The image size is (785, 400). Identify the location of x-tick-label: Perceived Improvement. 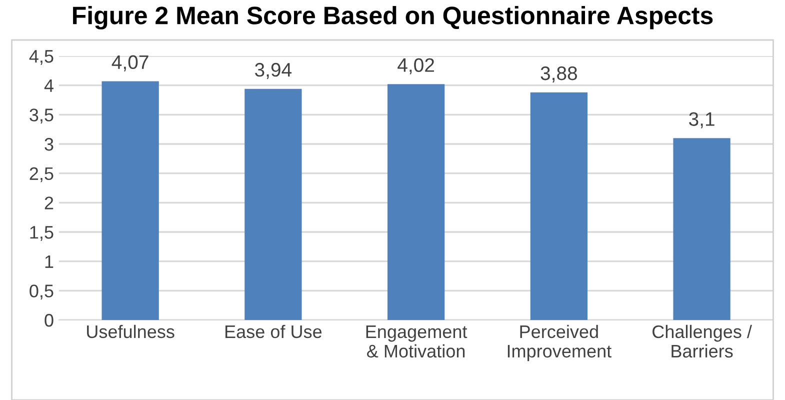
(560, 343).